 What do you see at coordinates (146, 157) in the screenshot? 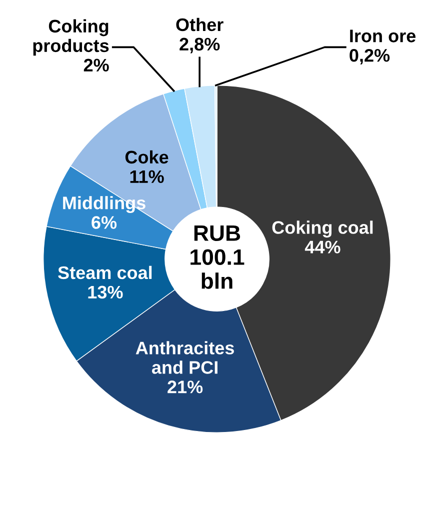
I see `slice-label: Coke` at bounding box center [146, 157].